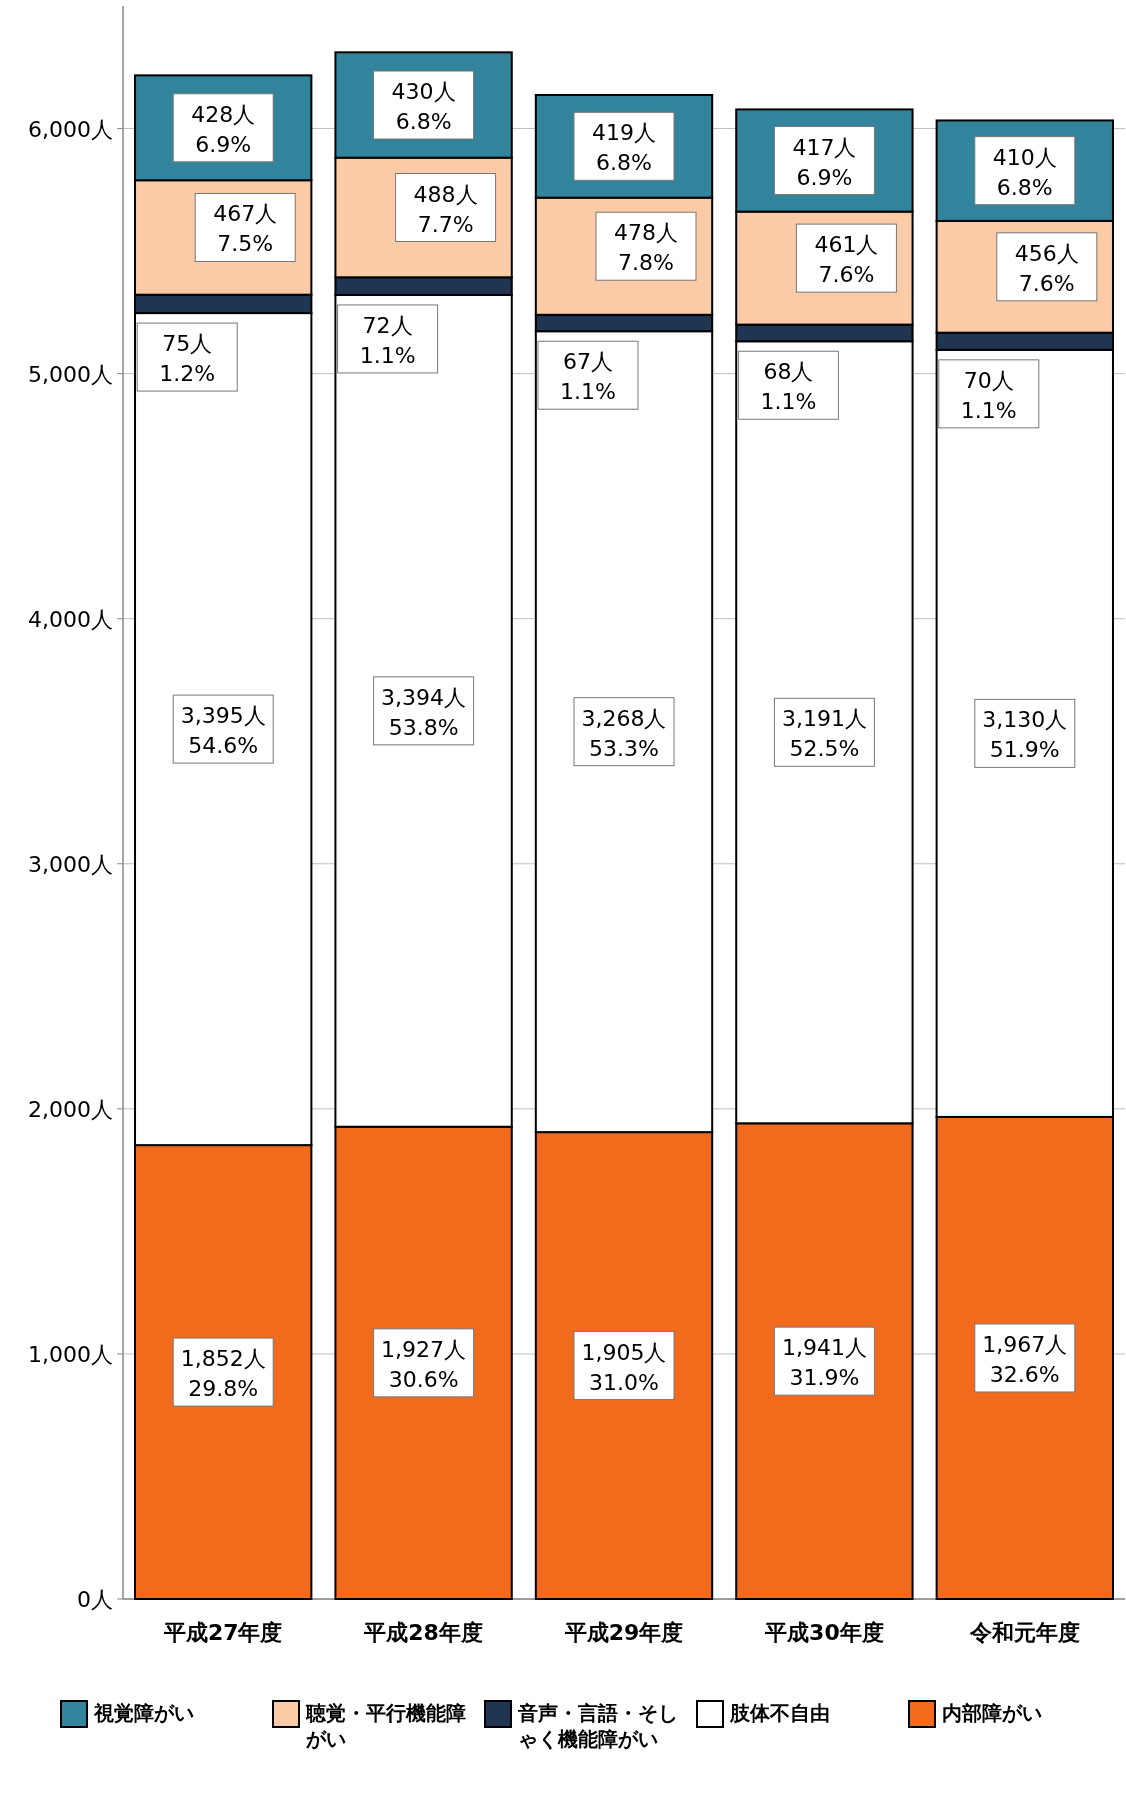 The height and width of the screenshot is (1800, 1126). What do you see at coordinates (824, 734) in the screenshot?
I see `data-label: 3,191人 52.5%` at bounding box center [824, 734].